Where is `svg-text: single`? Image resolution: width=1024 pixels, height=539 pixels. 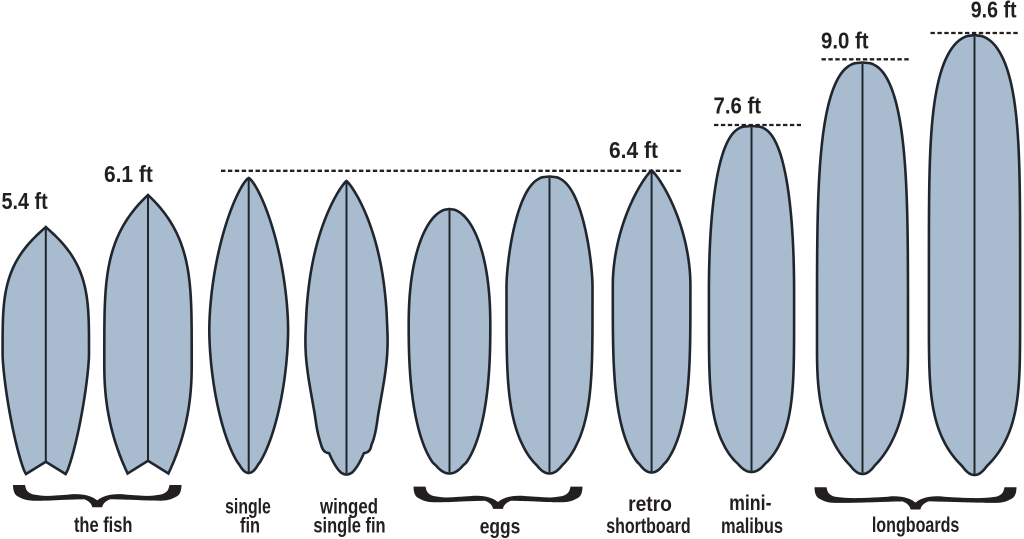
svg-text: single is located at coordinates (248, 507).